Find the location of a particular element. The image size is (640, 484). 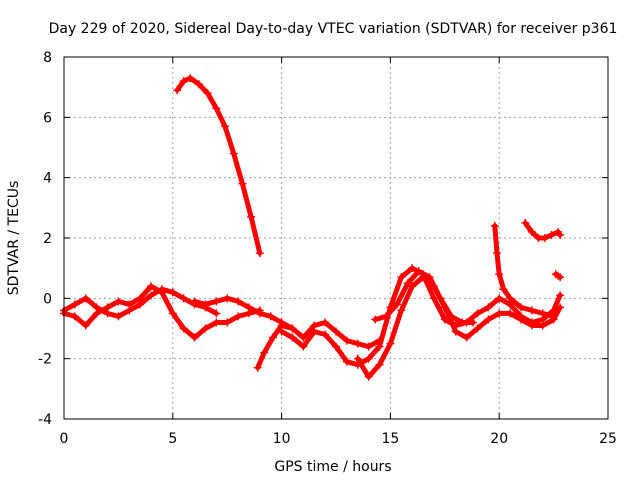

series-arc-g is located at coordinates (424, 297).